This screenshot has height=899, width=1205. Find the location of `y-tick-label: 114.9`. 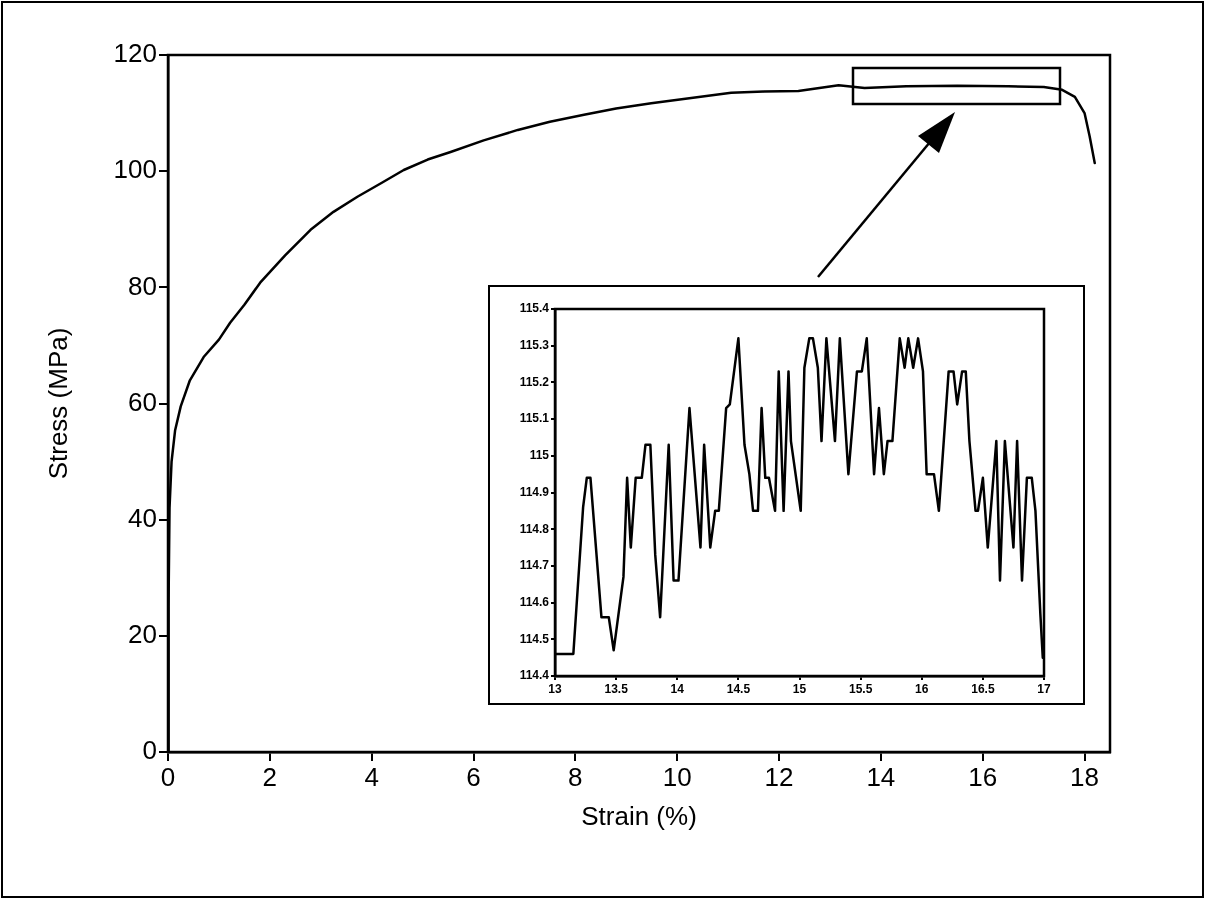

y-tick-label: 114.9 is located at coordinates (534, 491).